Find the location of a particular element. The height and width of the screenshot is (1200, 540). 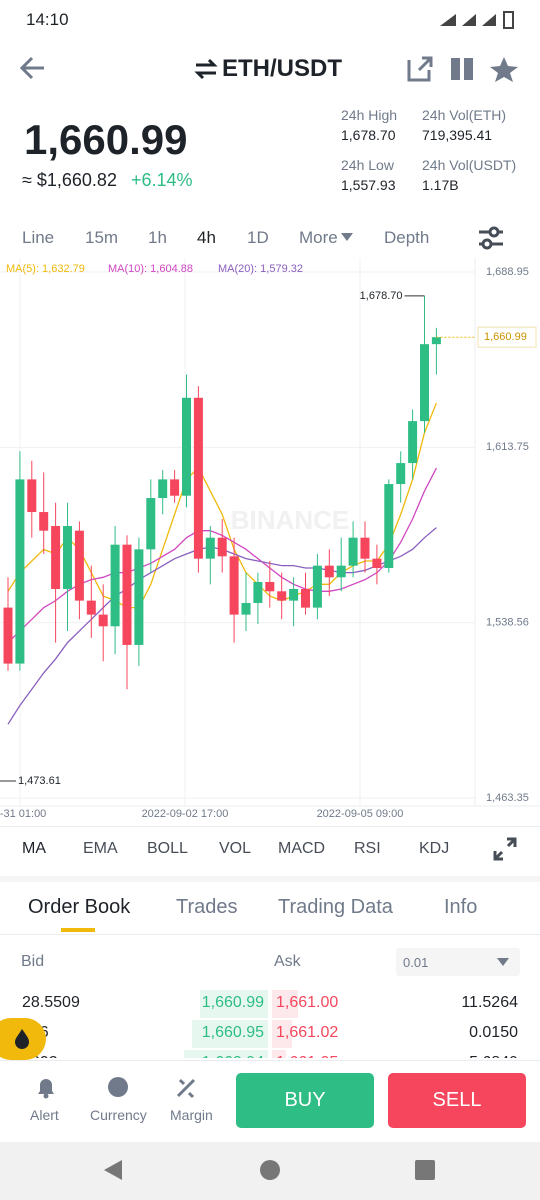

price-change: +6.14% is located at coordinates (162, 180).